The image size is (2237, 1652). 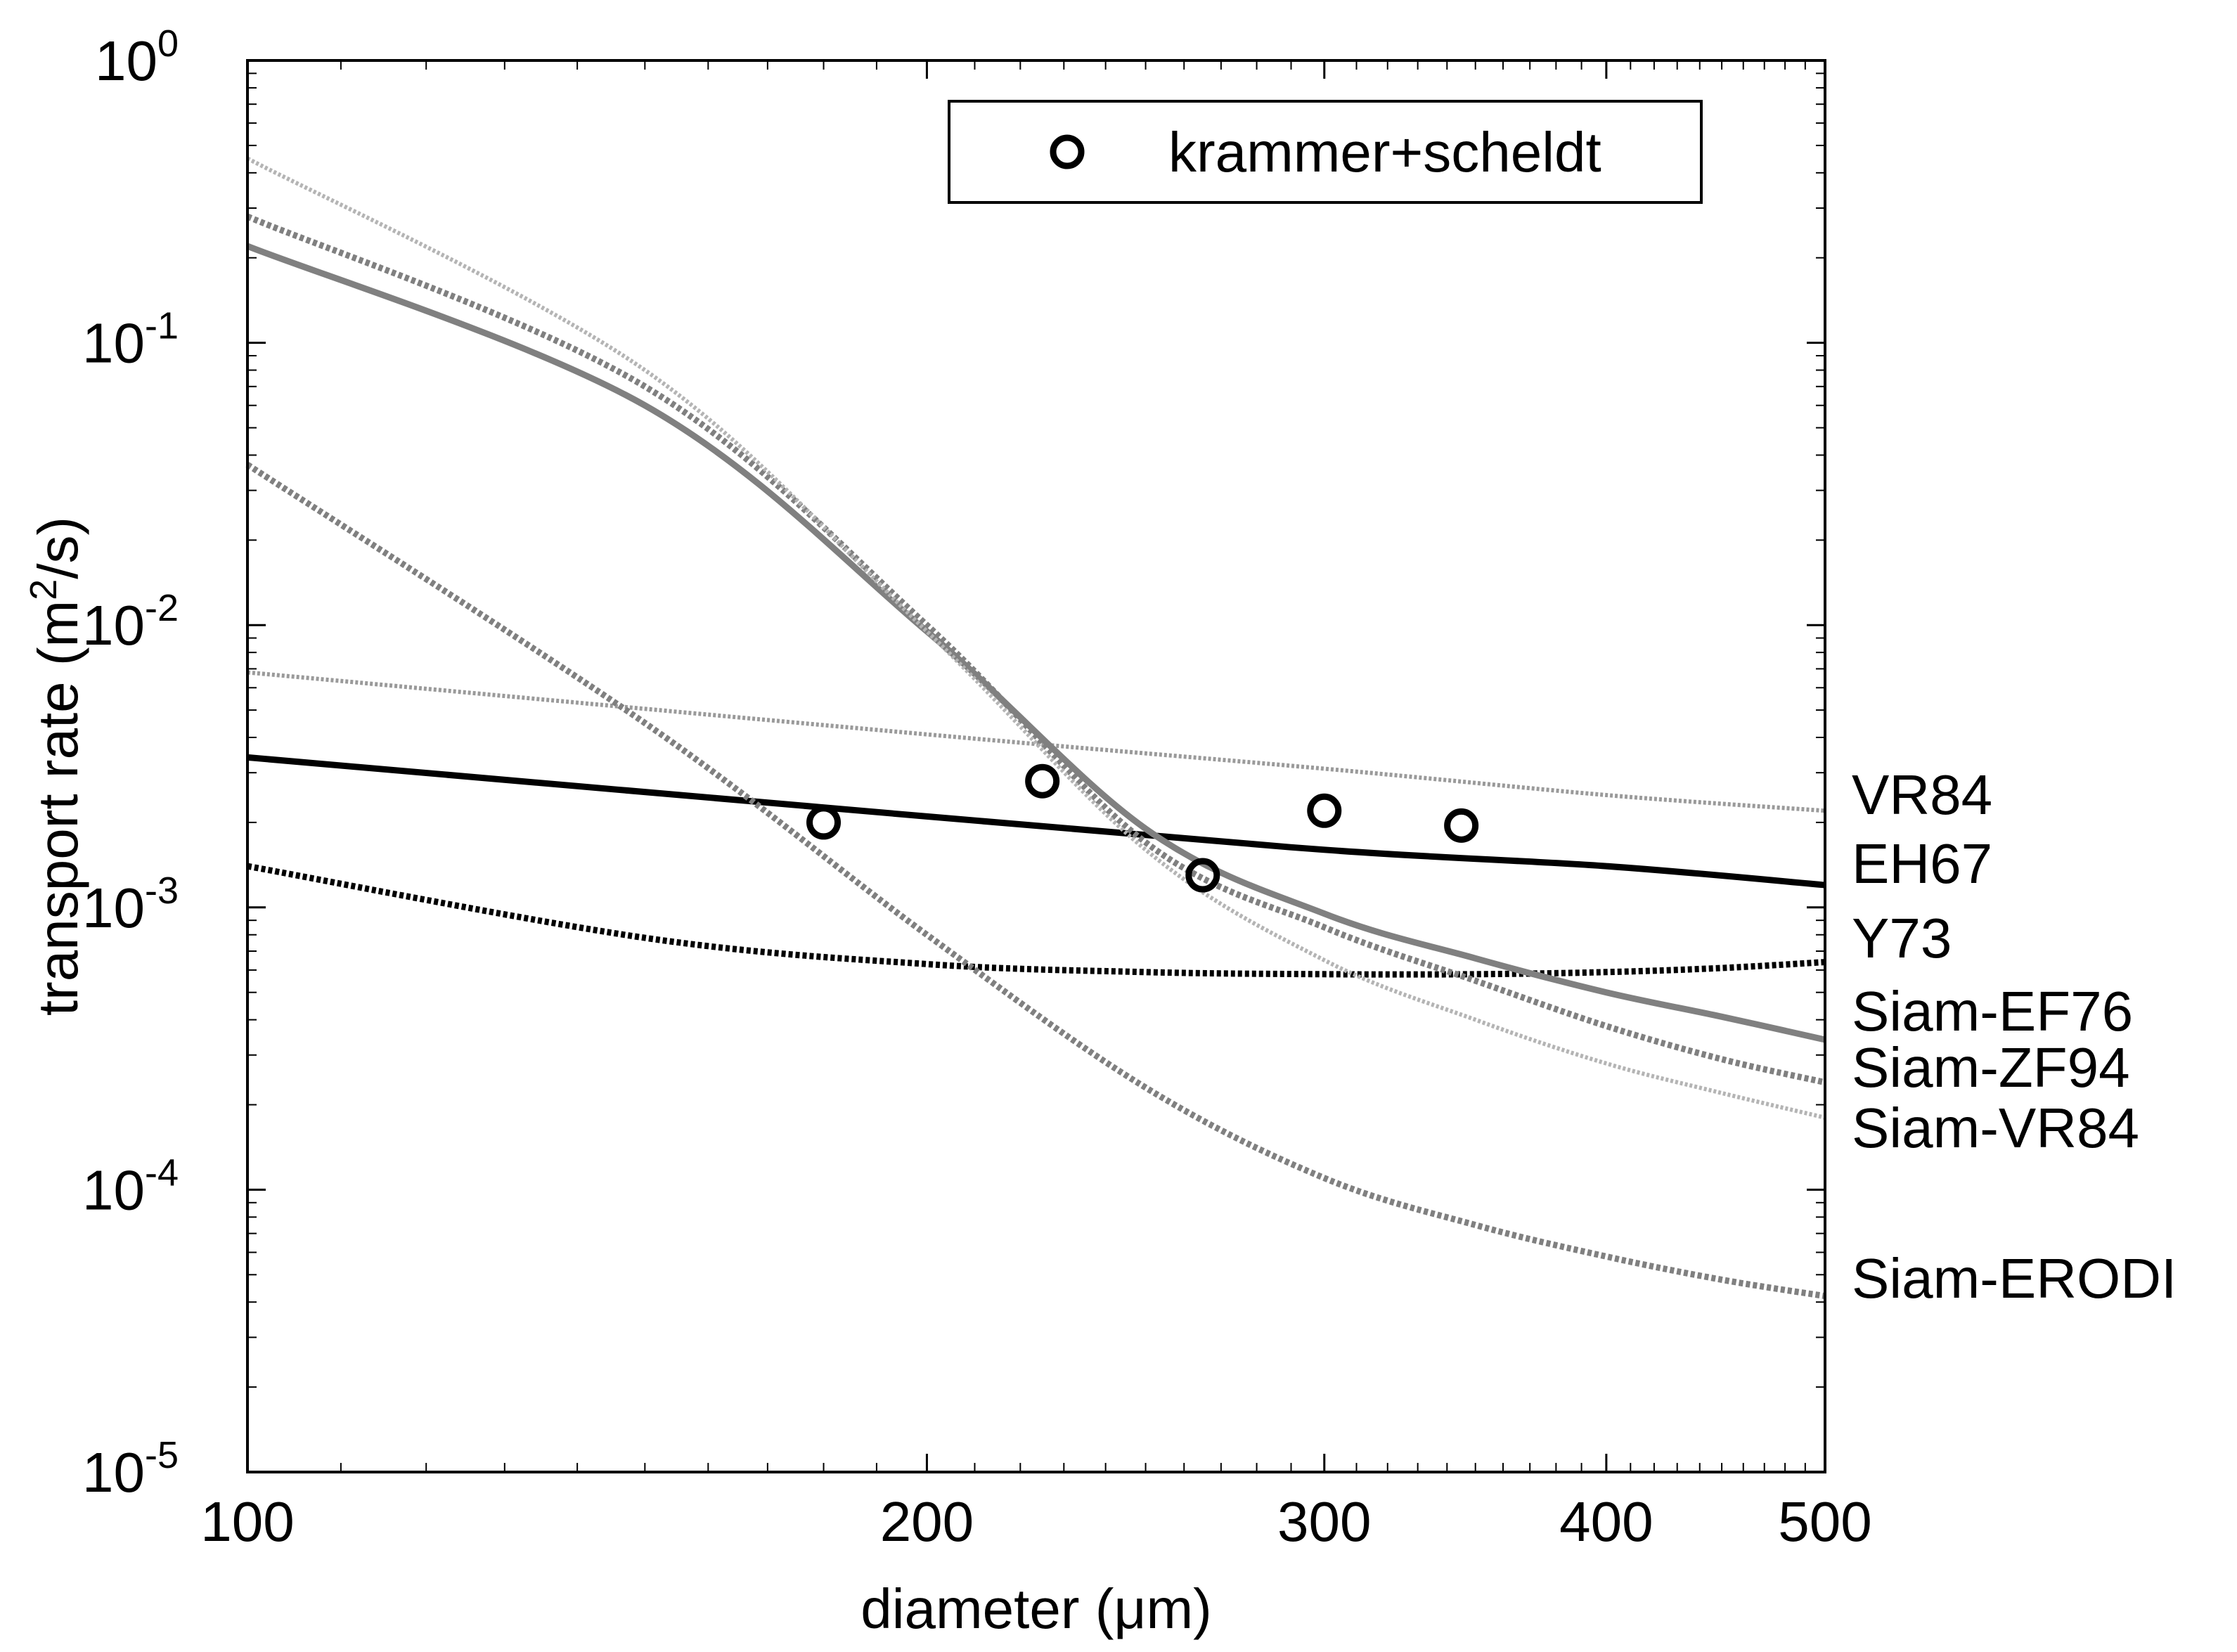 I want to click on x-tick-label: 400, so click(x=1606, y=1521).